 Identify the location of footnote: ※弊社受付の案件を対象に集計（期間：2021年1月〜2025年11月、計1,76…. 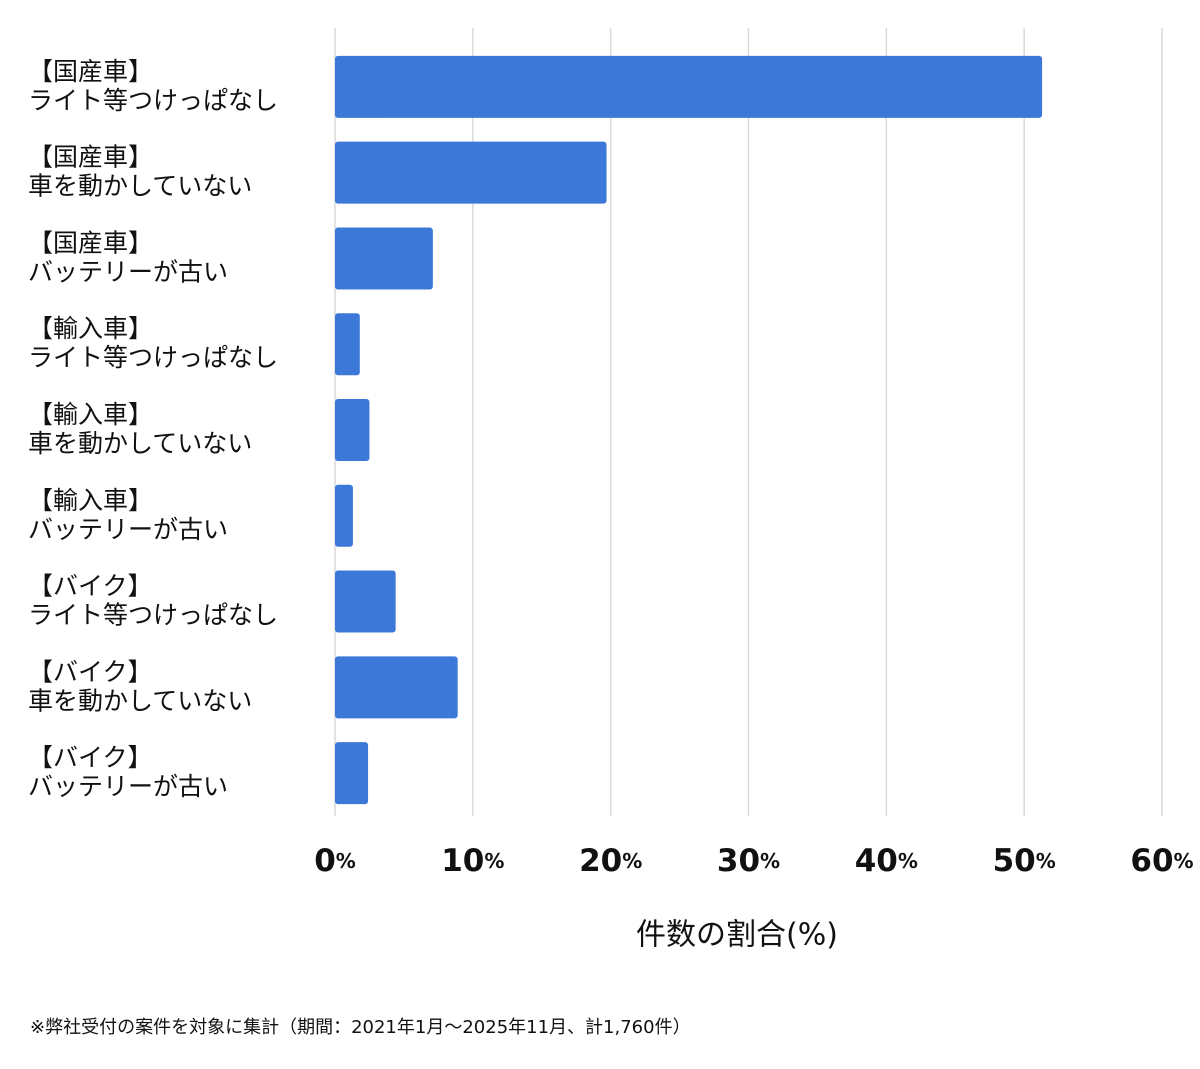
(360, 1027).